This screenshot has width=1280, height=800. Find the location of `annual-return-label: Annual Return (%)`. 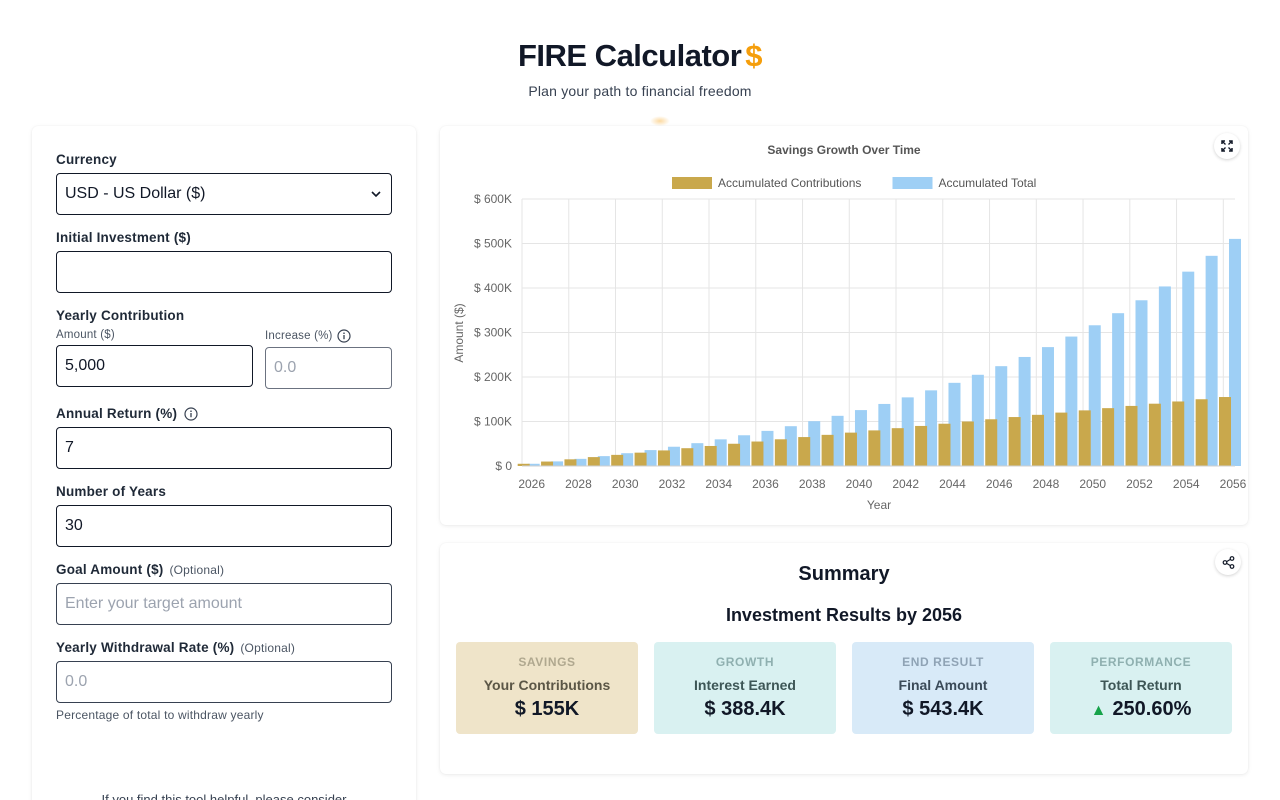

annual-return-label: Annual Return (%) is located at coordinates (224, 414).